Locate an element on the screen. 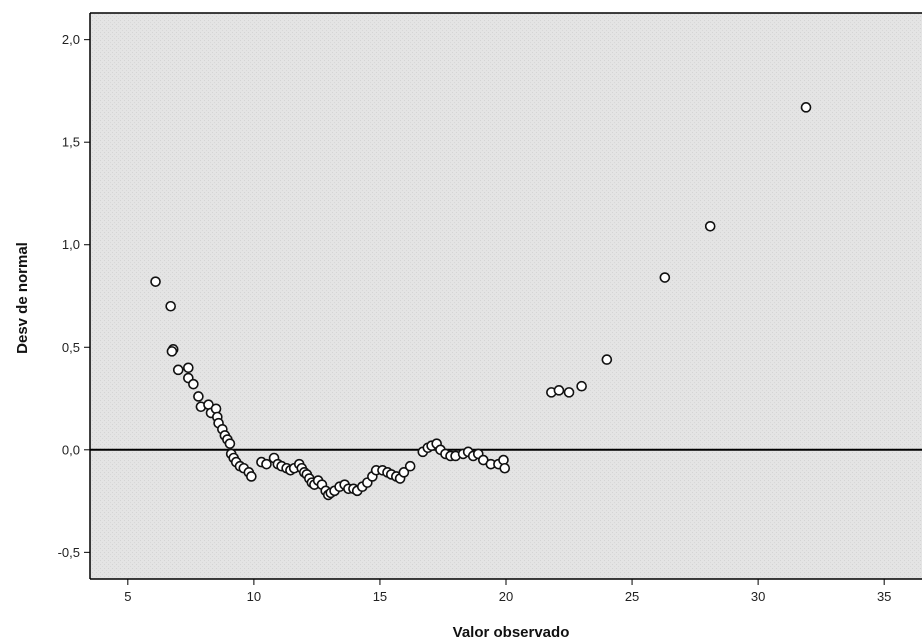 The image size is (922, 644). x-tick-label: 30 is located at coordinates (758, 596).